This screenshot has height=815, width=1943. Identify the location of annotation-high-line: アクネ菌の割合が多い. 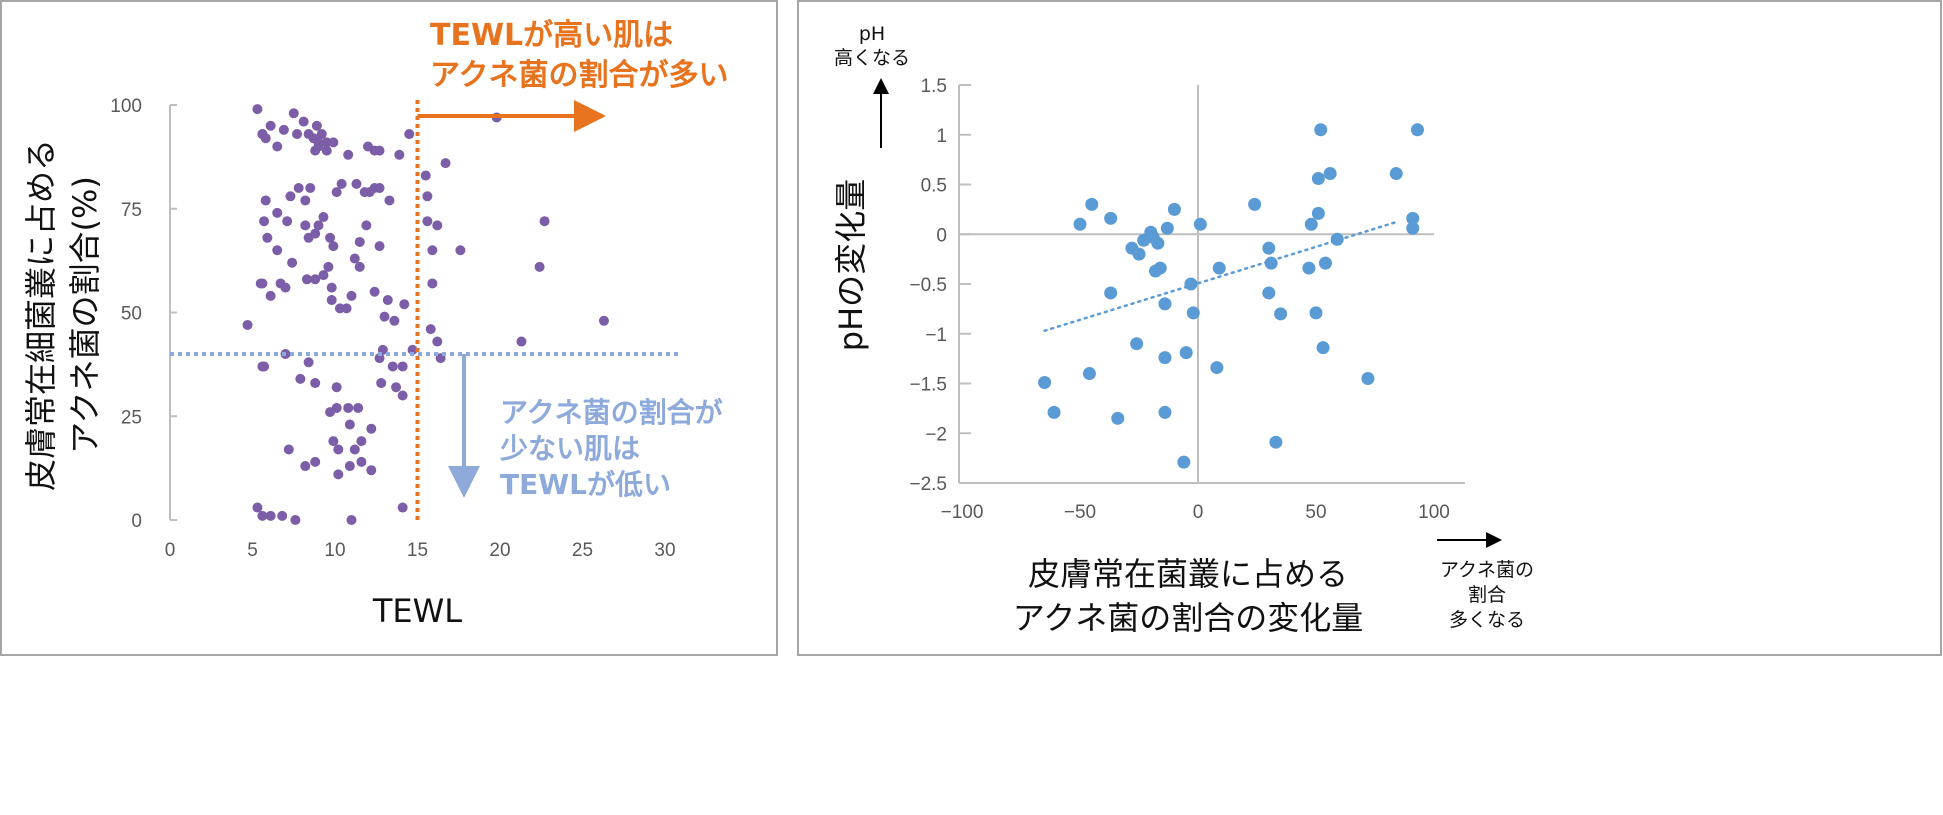
(579, 75).